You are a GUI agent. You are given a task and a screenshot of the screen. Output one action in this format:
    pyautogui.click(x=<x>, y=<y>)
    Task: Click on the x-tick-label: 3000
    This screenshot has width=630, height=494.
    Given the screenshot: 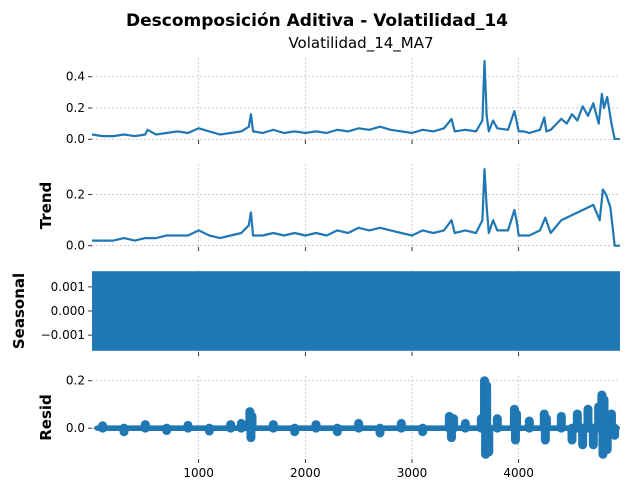 What is the action you would take?
    pyautogui.click(x=412, y=473)
    